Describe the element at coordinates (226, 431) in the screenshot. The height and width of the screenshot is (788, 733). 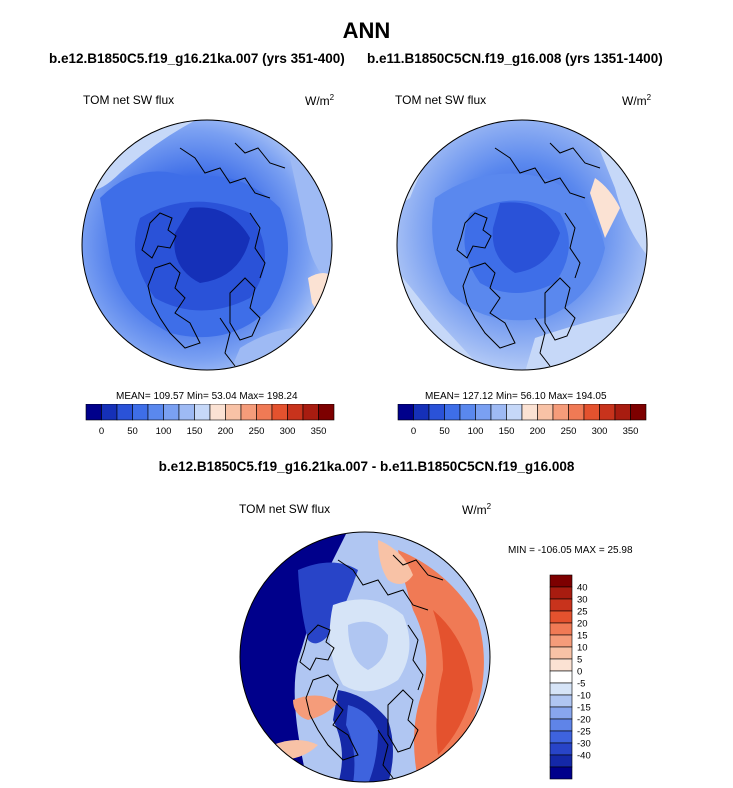
I see `left-colorbar-tick-label: 200` at that location.